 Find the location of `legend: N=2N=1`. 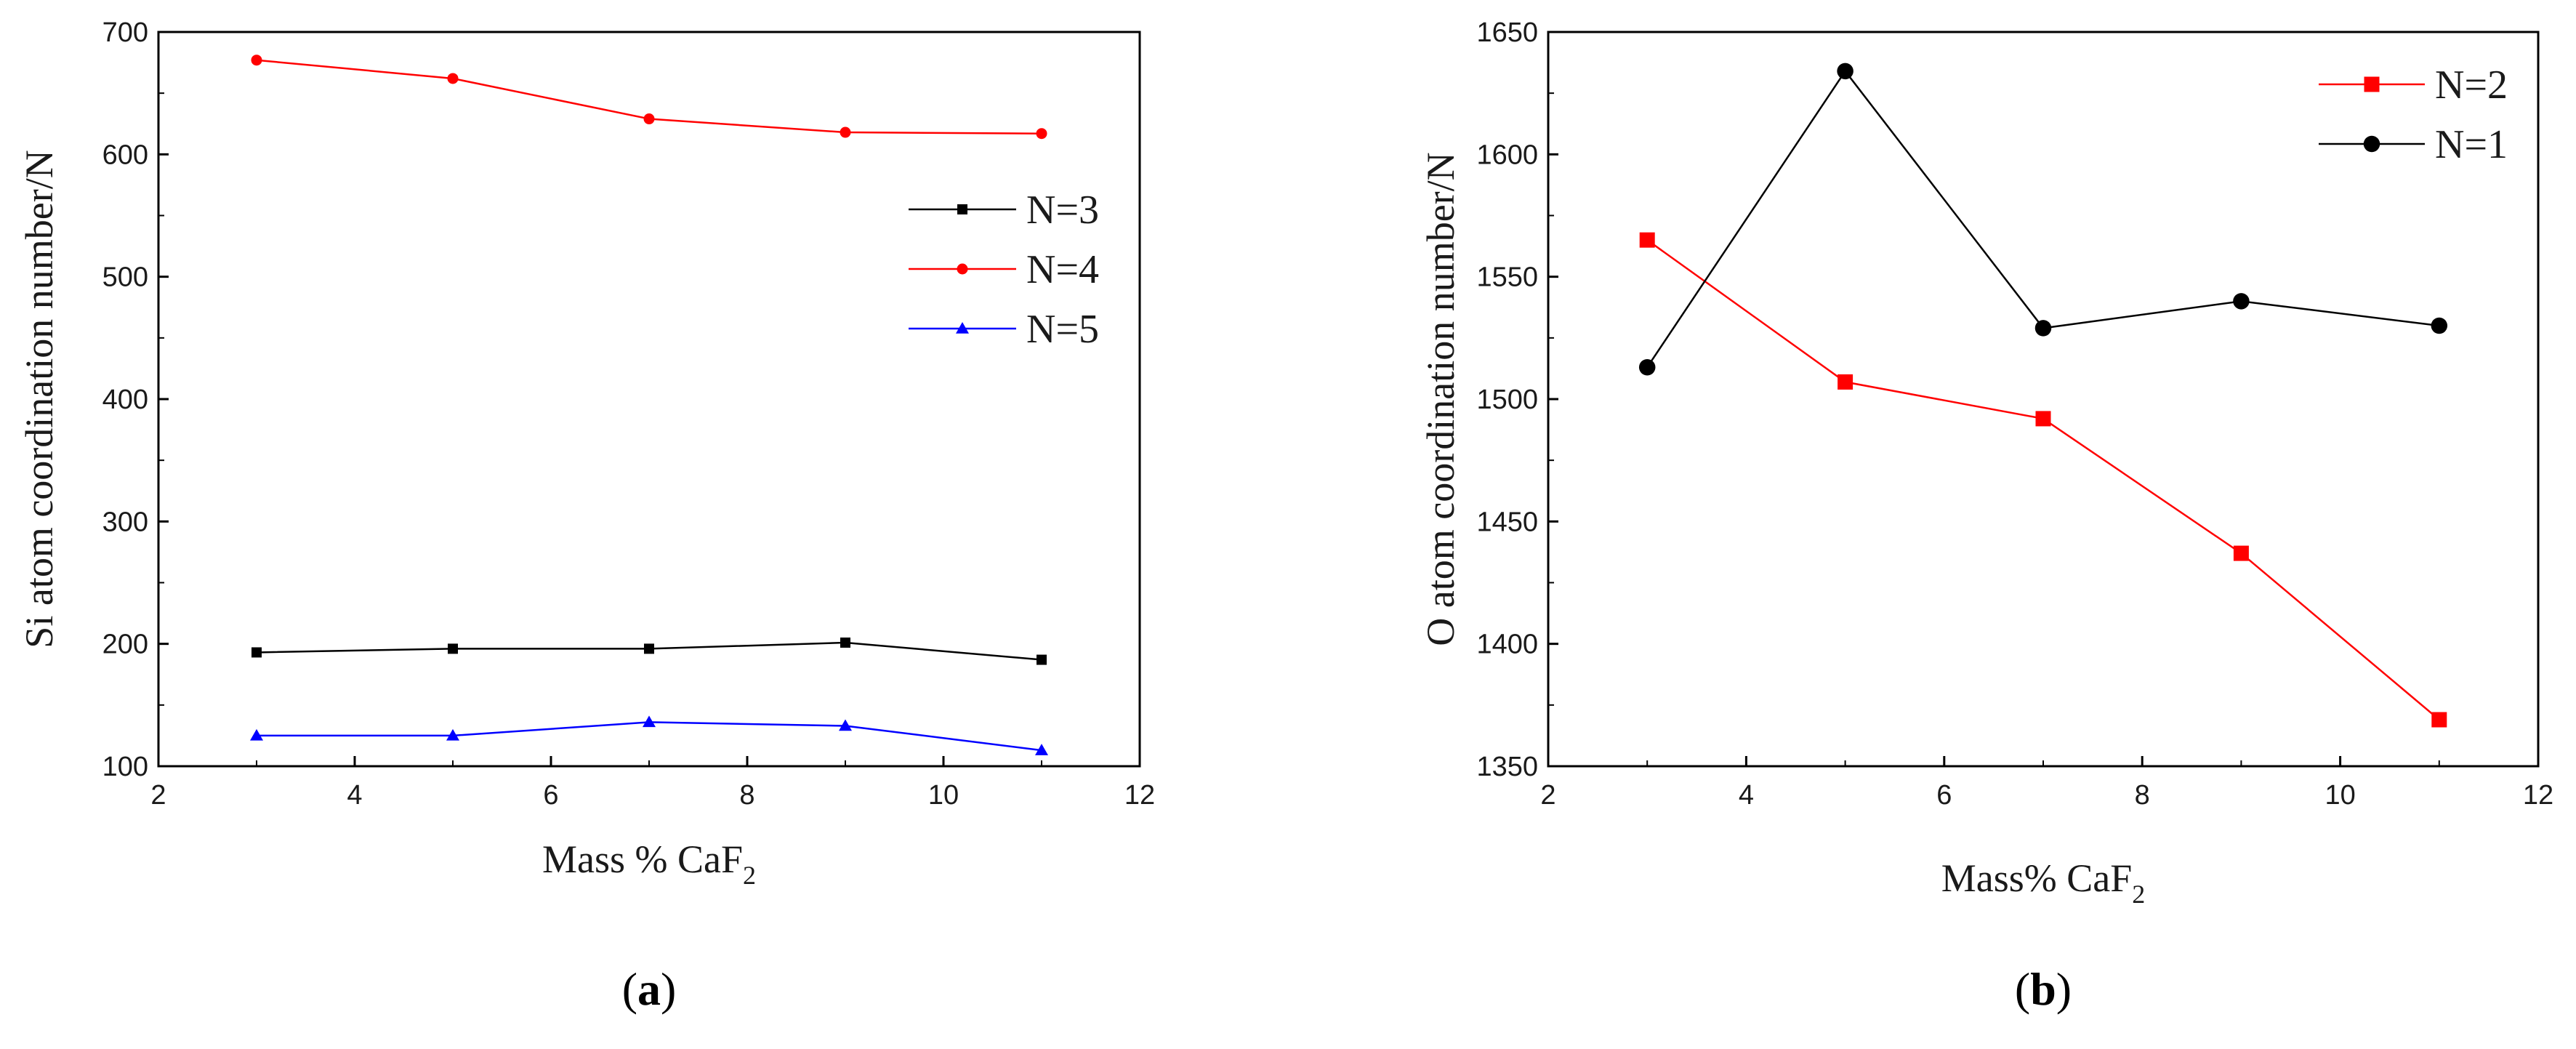

legend: N=2N=1 is located at coordinates (2413, 115).